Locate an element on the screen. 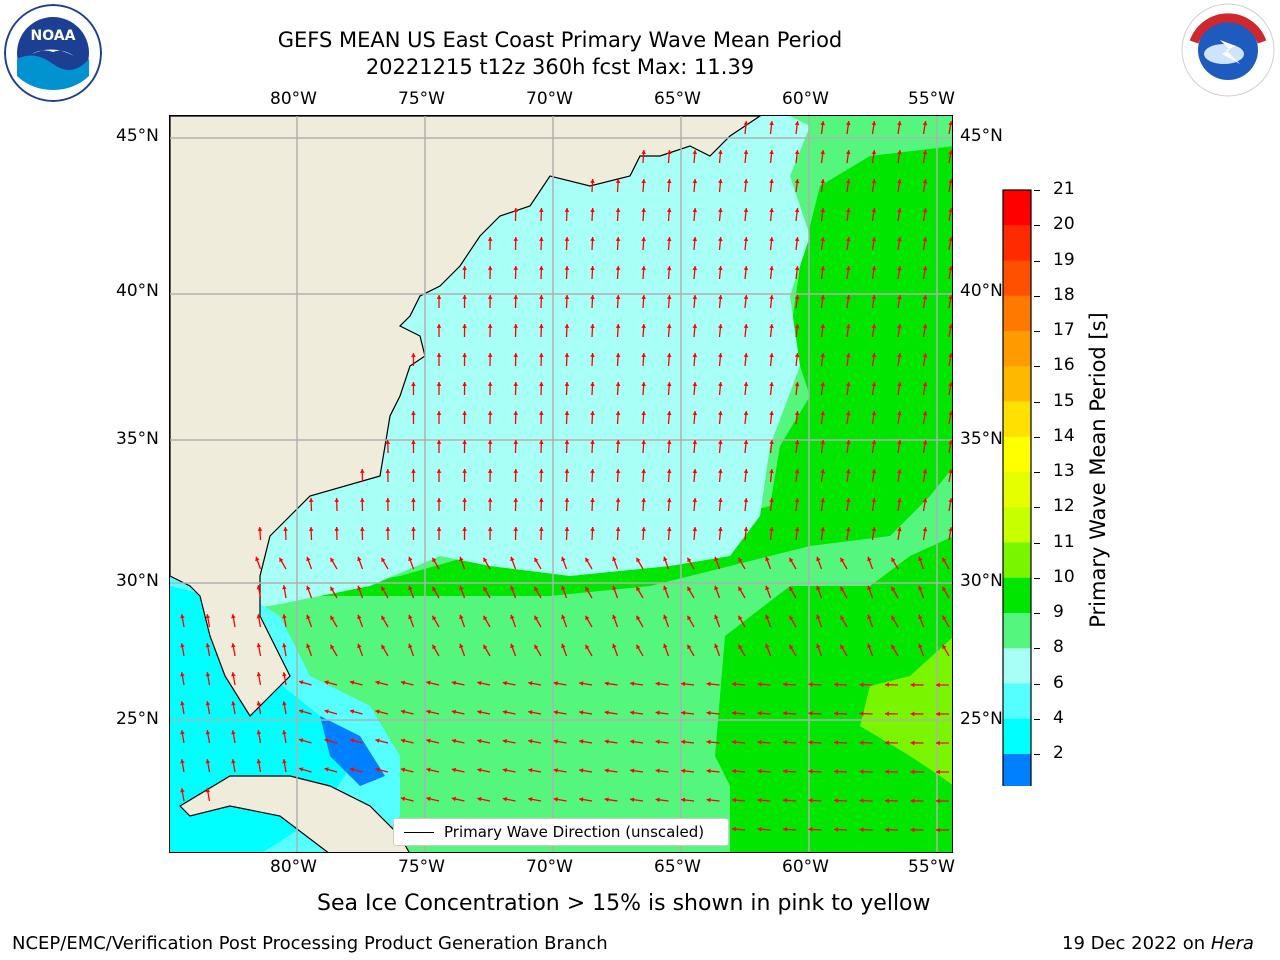 The height and width of the screenshot is (960, 1280). lon-label-top-65w: 65°W is located at coordinates (677, 99).